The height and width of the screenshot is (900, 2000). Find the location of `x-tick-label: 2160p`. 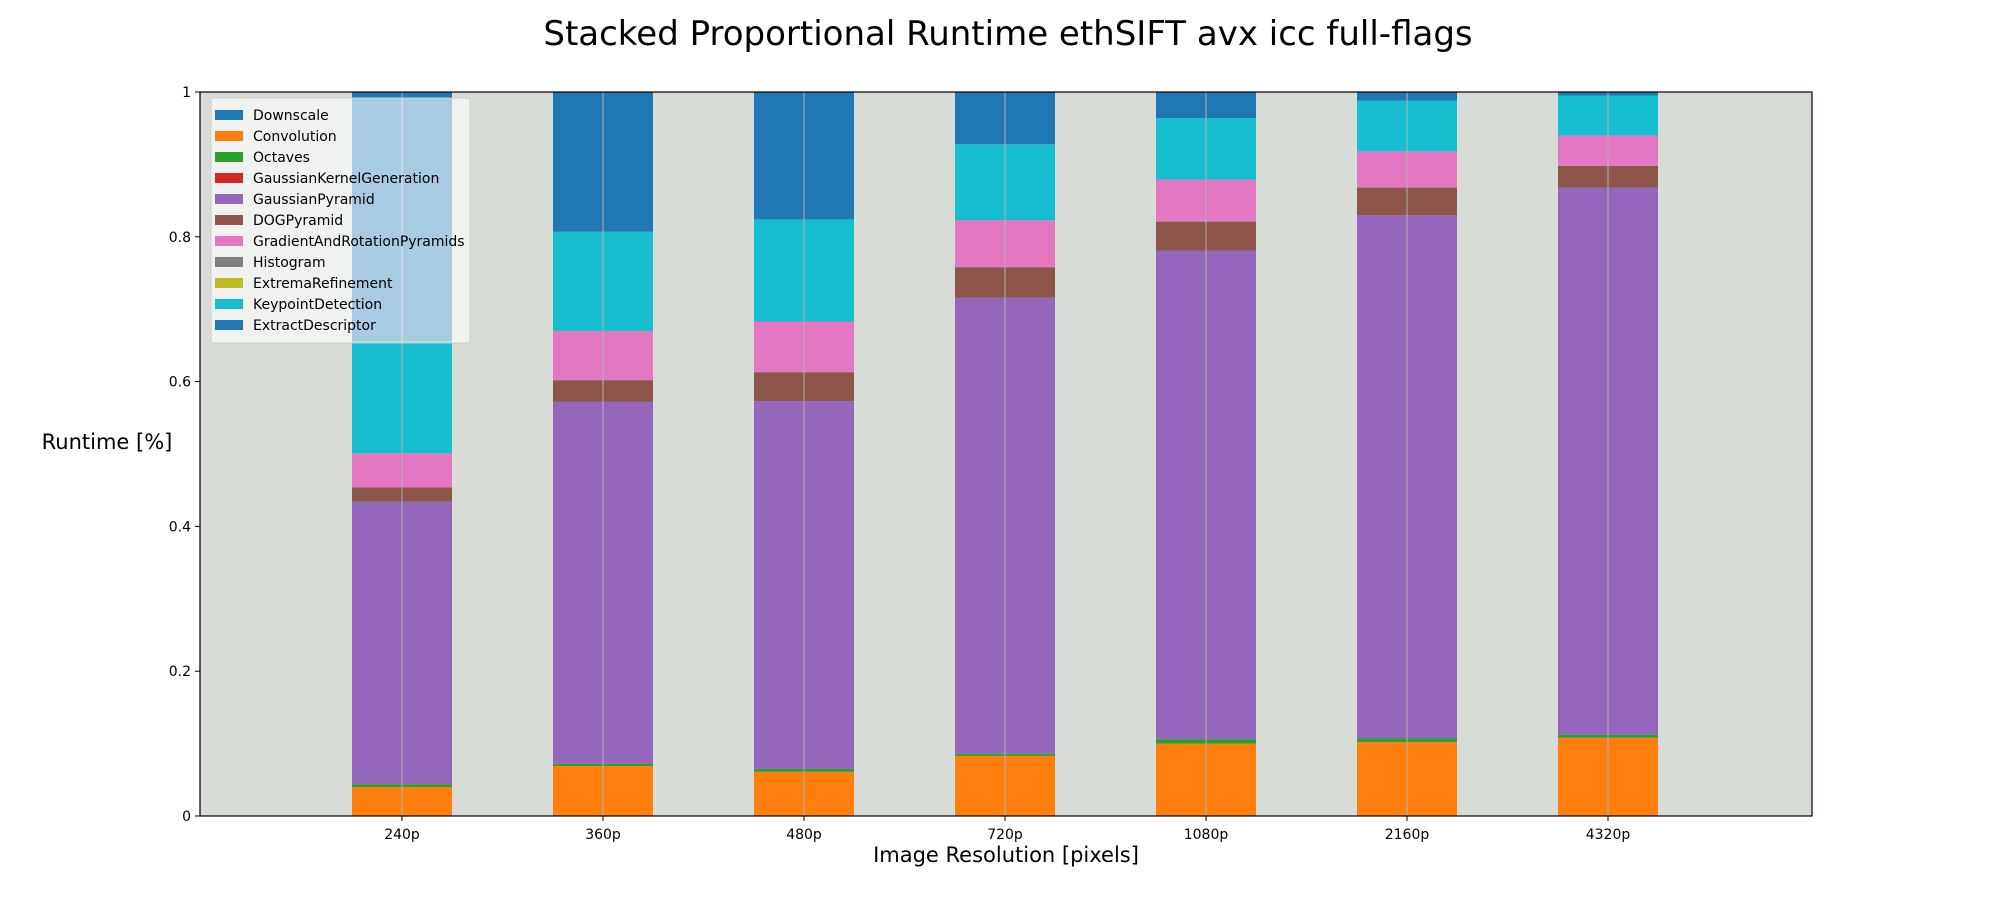

x-tick-label: 2160p is located at coordinates (1407, 835).